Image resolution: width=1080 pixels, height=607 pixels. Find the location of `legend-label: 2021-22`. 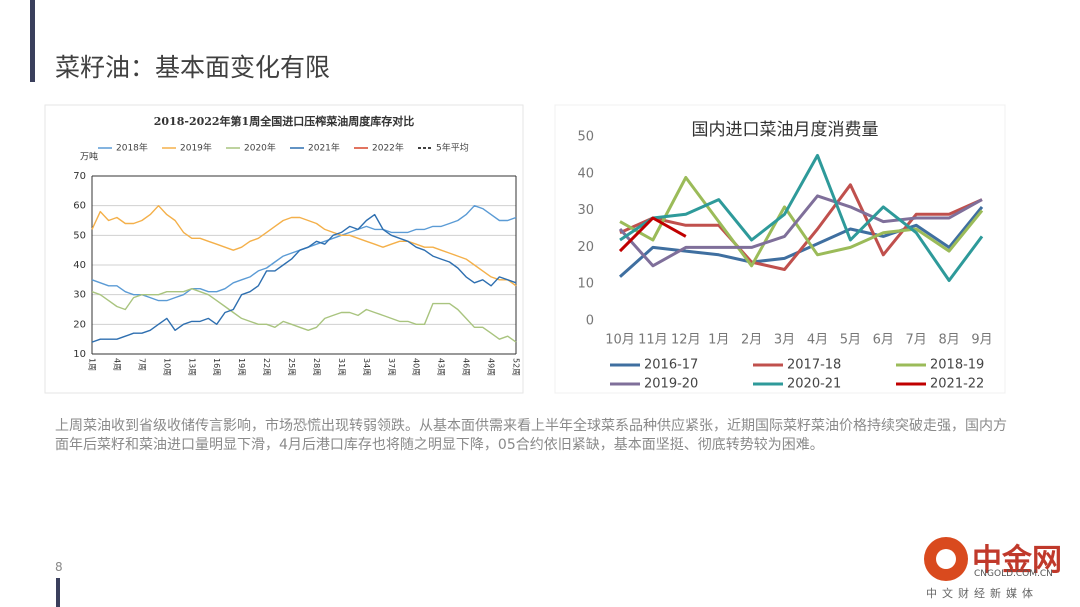

legend-label: 2021-22 is located at coordinates (957, 384).